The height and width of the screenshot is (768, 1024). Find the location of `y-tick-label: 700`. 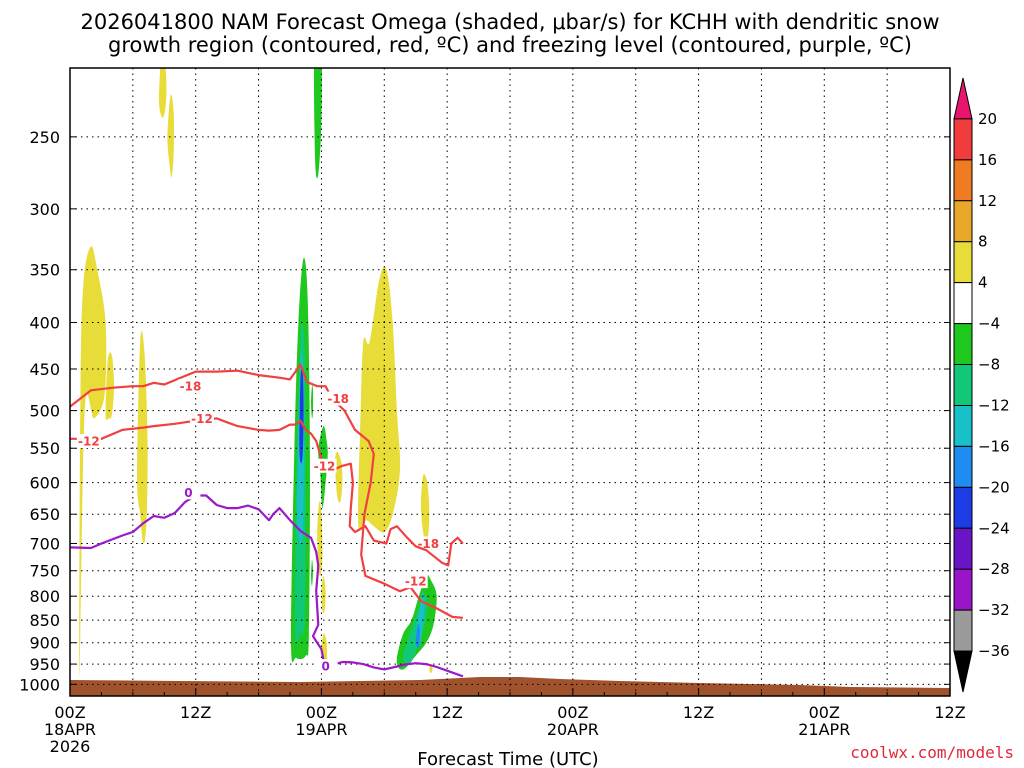

y-tick-label: 700 is located at coordinates (44, 543).